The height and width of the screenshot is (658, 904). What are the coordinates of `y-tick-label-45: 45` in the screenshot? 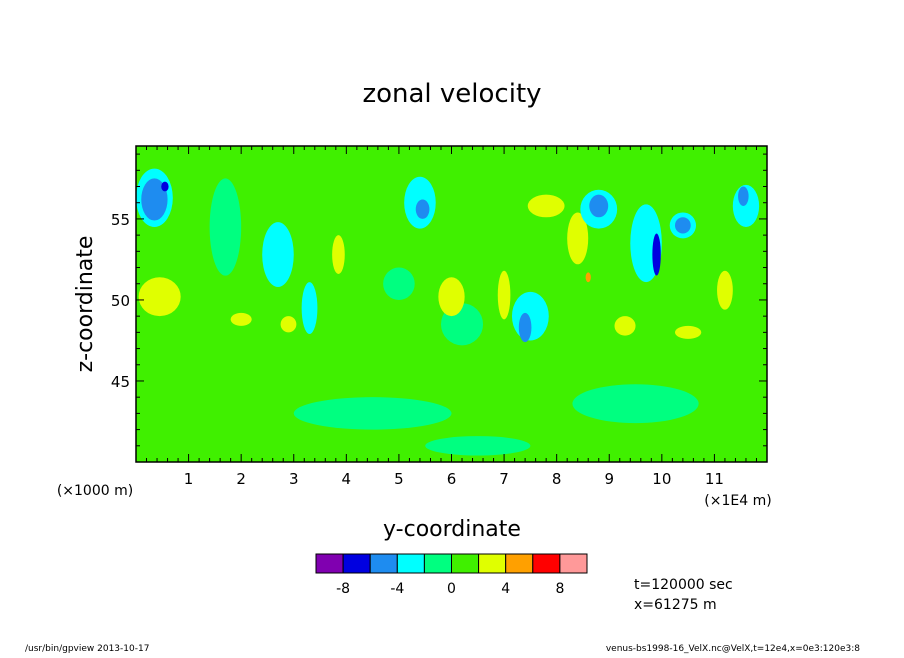 It's located at (120, 382).